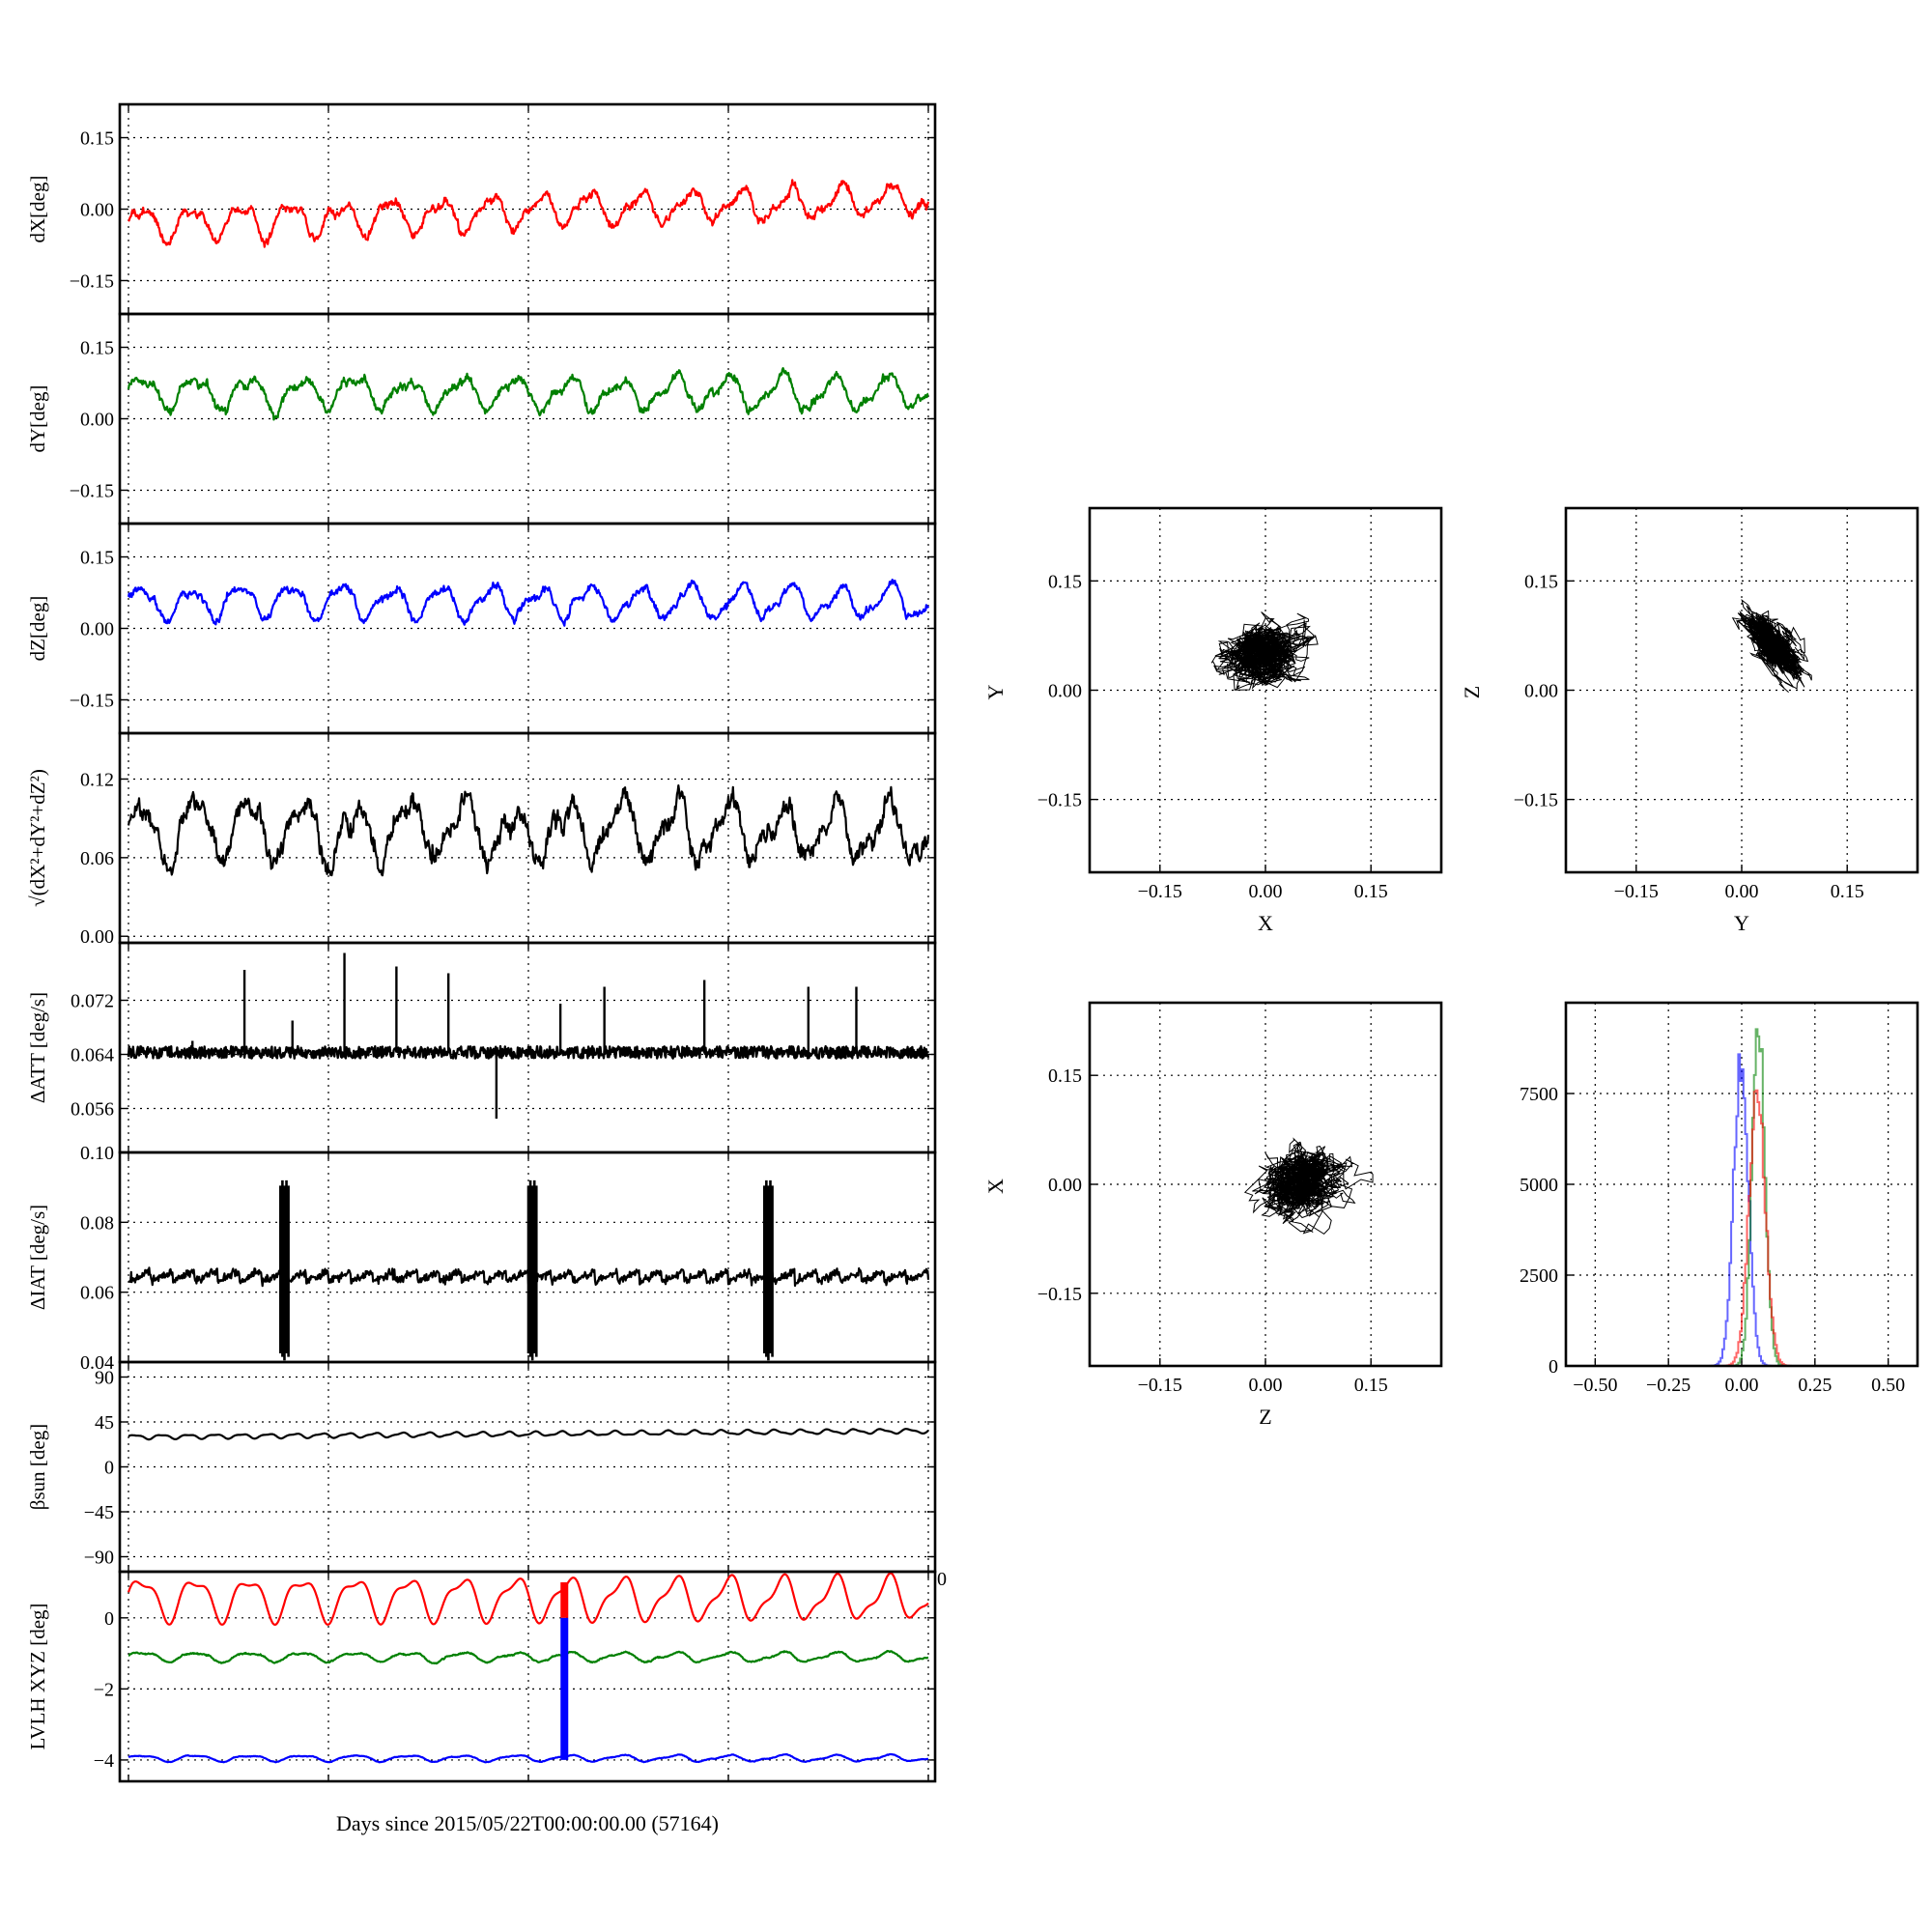 The image size is (1932, 1932). Describe the element at coordinates (1741, 923) in the screenshot. I see `x-axis-label: Y` at that location.